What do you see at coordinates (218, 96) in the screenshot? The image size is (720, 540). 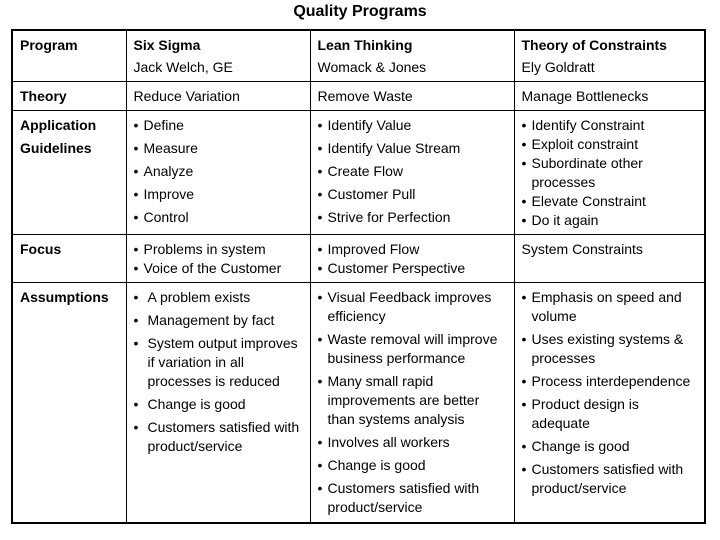 I see `table-cell: Reduce Variation` at bounding box center [218, 96].